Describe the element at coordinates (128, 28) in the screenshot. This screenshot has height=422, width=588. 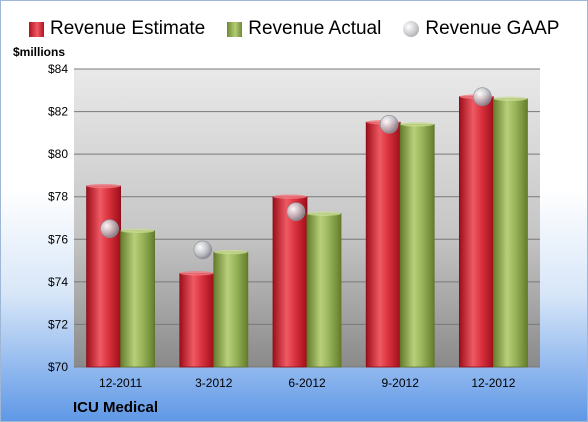
I see `legend-label-estimate: Revenue Estimate` at that location.